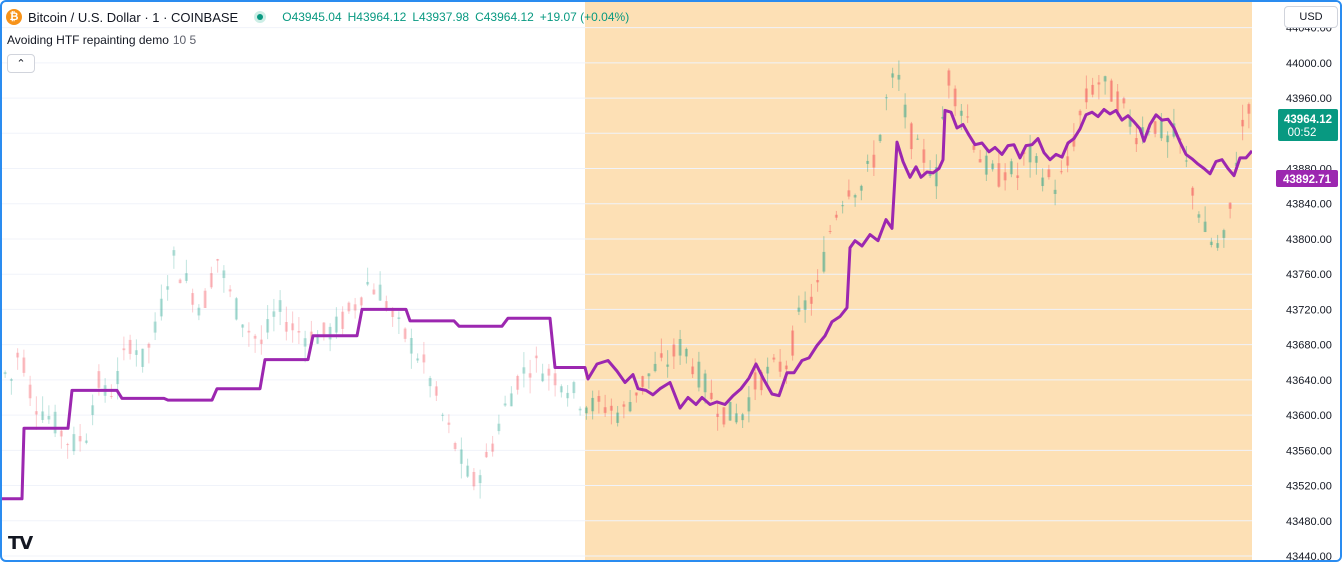  I want to click on svg-text: 43964.12, so click(1308, 120).